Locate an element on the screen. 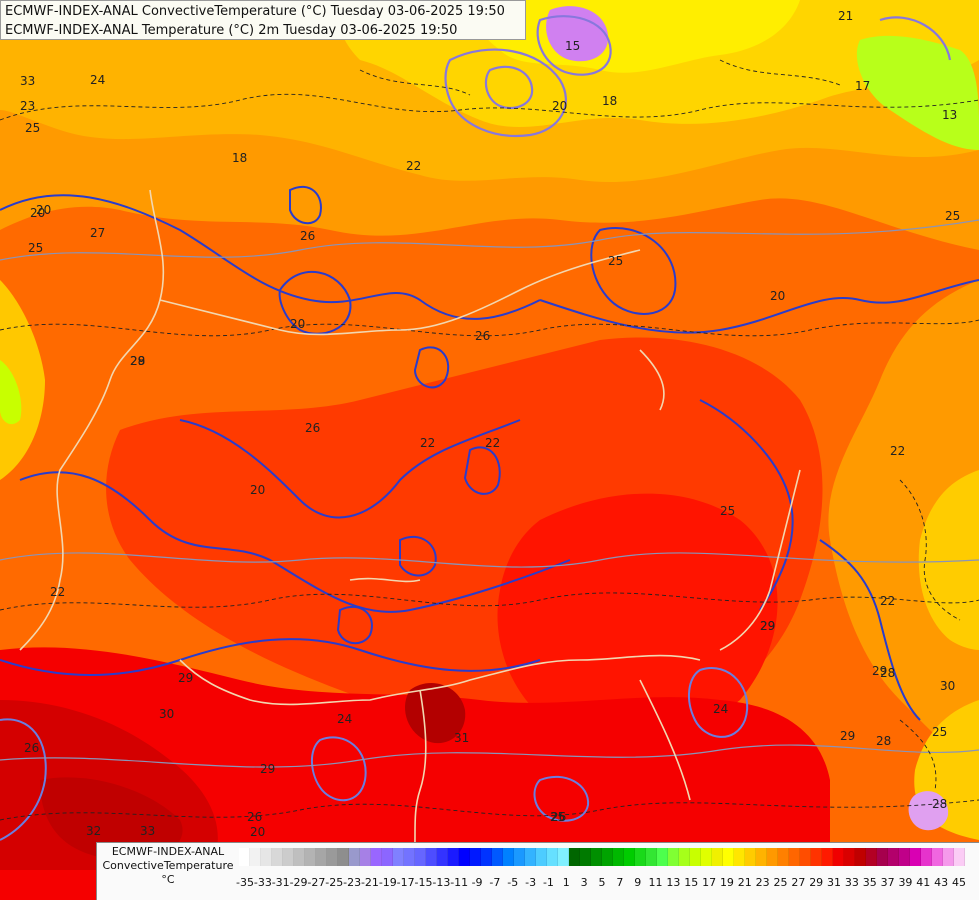 The height and width of the screenshot is (900, 979). legend-tick-label: 25 is located at coordinates (780, 882).